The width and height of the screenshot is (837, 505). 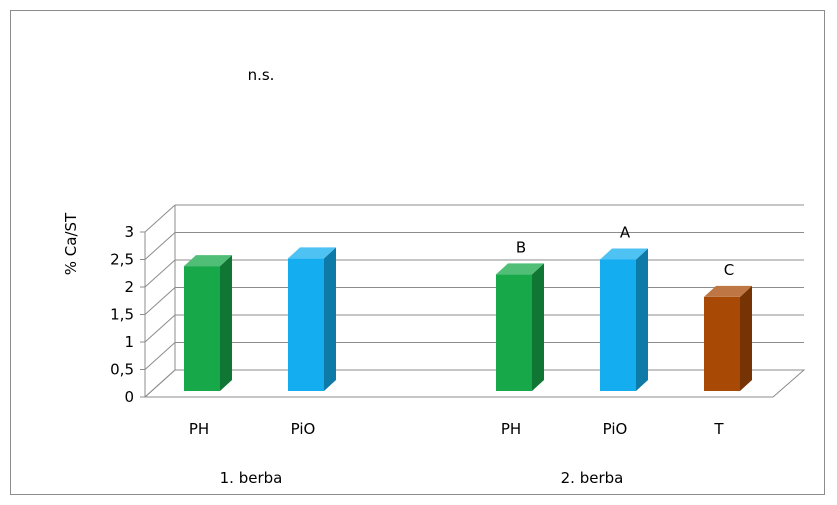 What do you see at coordinates (261, 75) in the screenshot?
I see `group-annotation: n.s.` at bounding box center [261, 75].